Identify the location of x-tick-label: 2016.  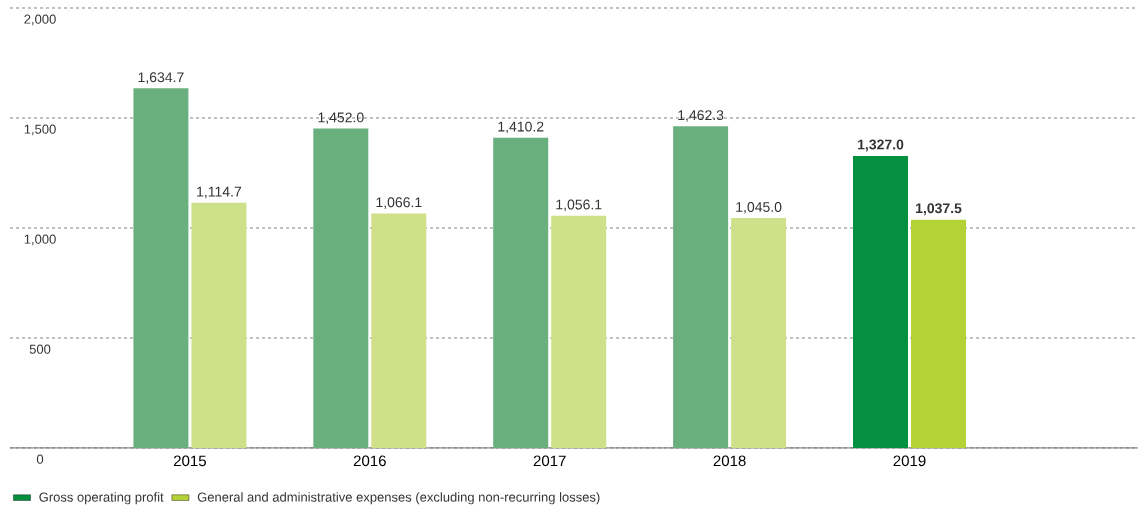
(369, 461).